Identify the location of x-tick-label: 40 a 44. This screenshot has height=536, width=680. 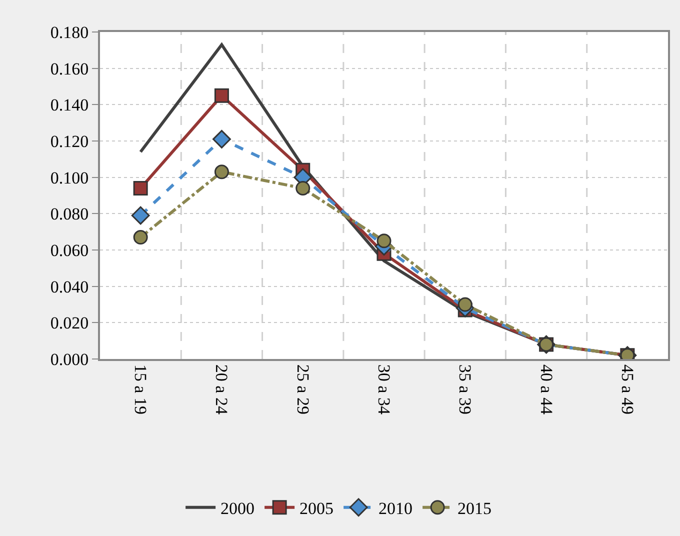
(546, 389).